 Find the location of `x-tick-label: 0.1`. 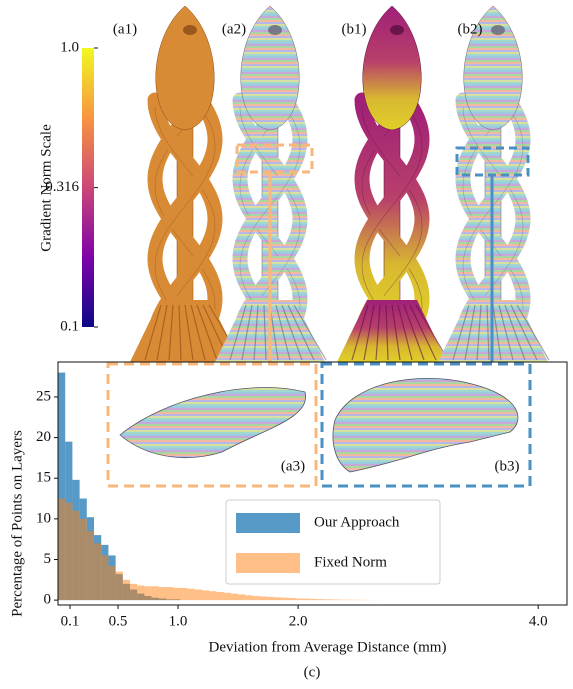

x-tick-label: 0.1 is located at coordinates (70, 621).